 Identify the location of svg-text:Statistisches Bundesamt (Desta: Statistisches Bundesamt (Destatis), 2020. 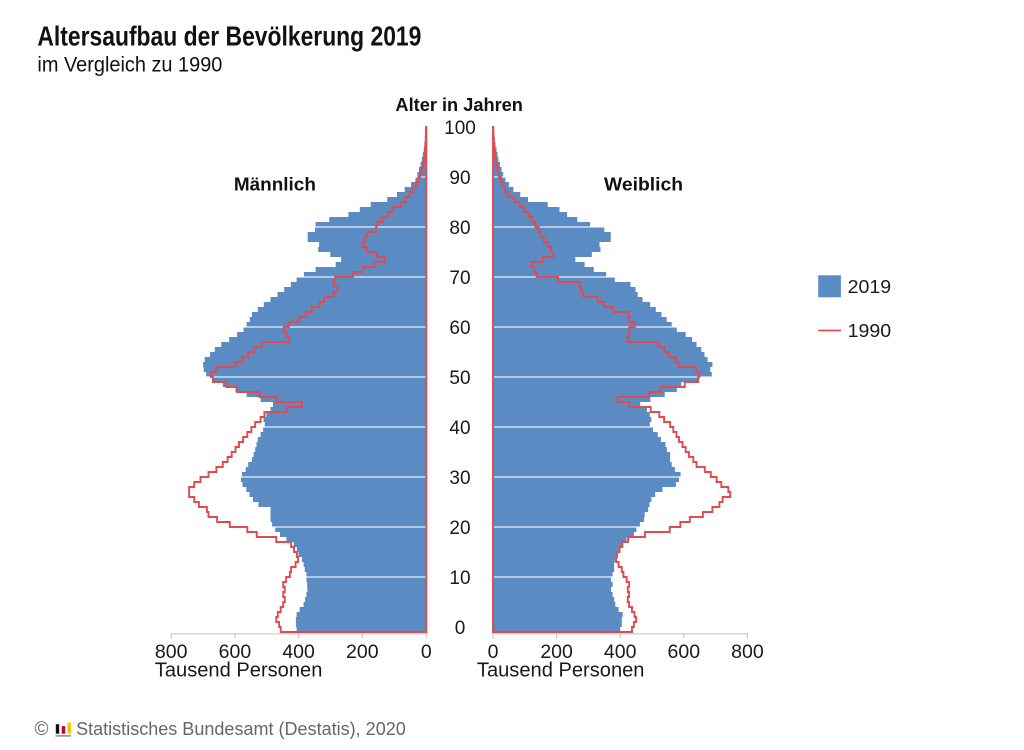
(241, 729).